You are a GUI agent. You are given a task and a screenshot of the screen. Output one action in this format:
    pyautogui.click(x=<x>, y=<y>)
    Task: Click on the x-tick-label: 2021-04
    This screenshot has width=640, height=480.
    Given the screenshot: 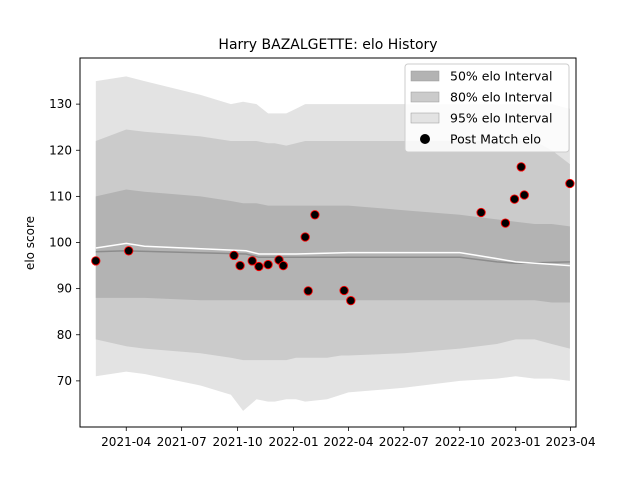 What is the action you would take?
    pyautogui.click(x=126, y=442)
    